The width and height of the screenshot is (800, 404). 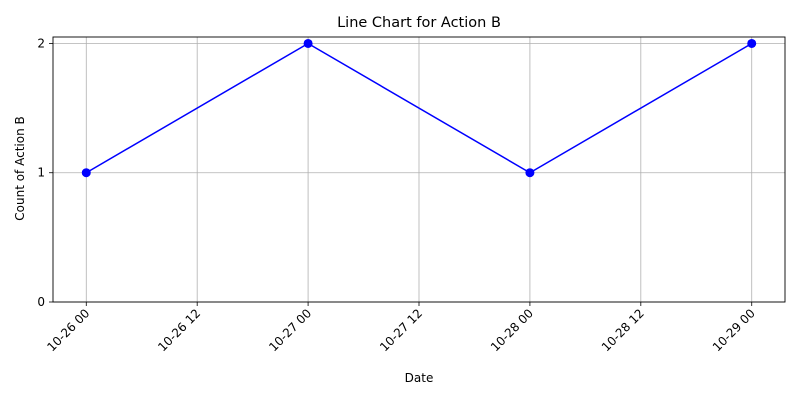 I want to click on y-tick-label: 1, so click(x=41, y=173).